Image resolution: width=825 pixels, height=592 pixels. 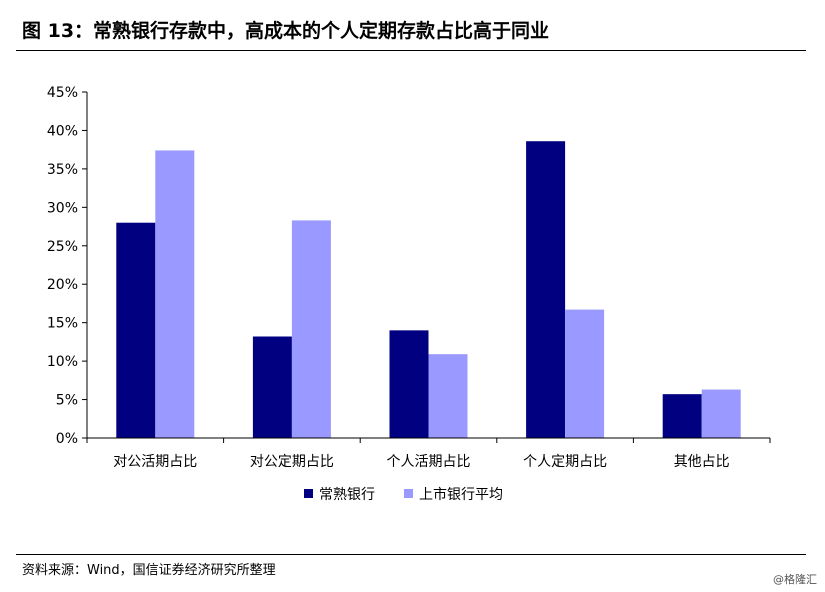 What do you see at coordinates (62, 93) in the screenshot?
I see `y-tick-label: 45%` at bounding box center [62, 93].